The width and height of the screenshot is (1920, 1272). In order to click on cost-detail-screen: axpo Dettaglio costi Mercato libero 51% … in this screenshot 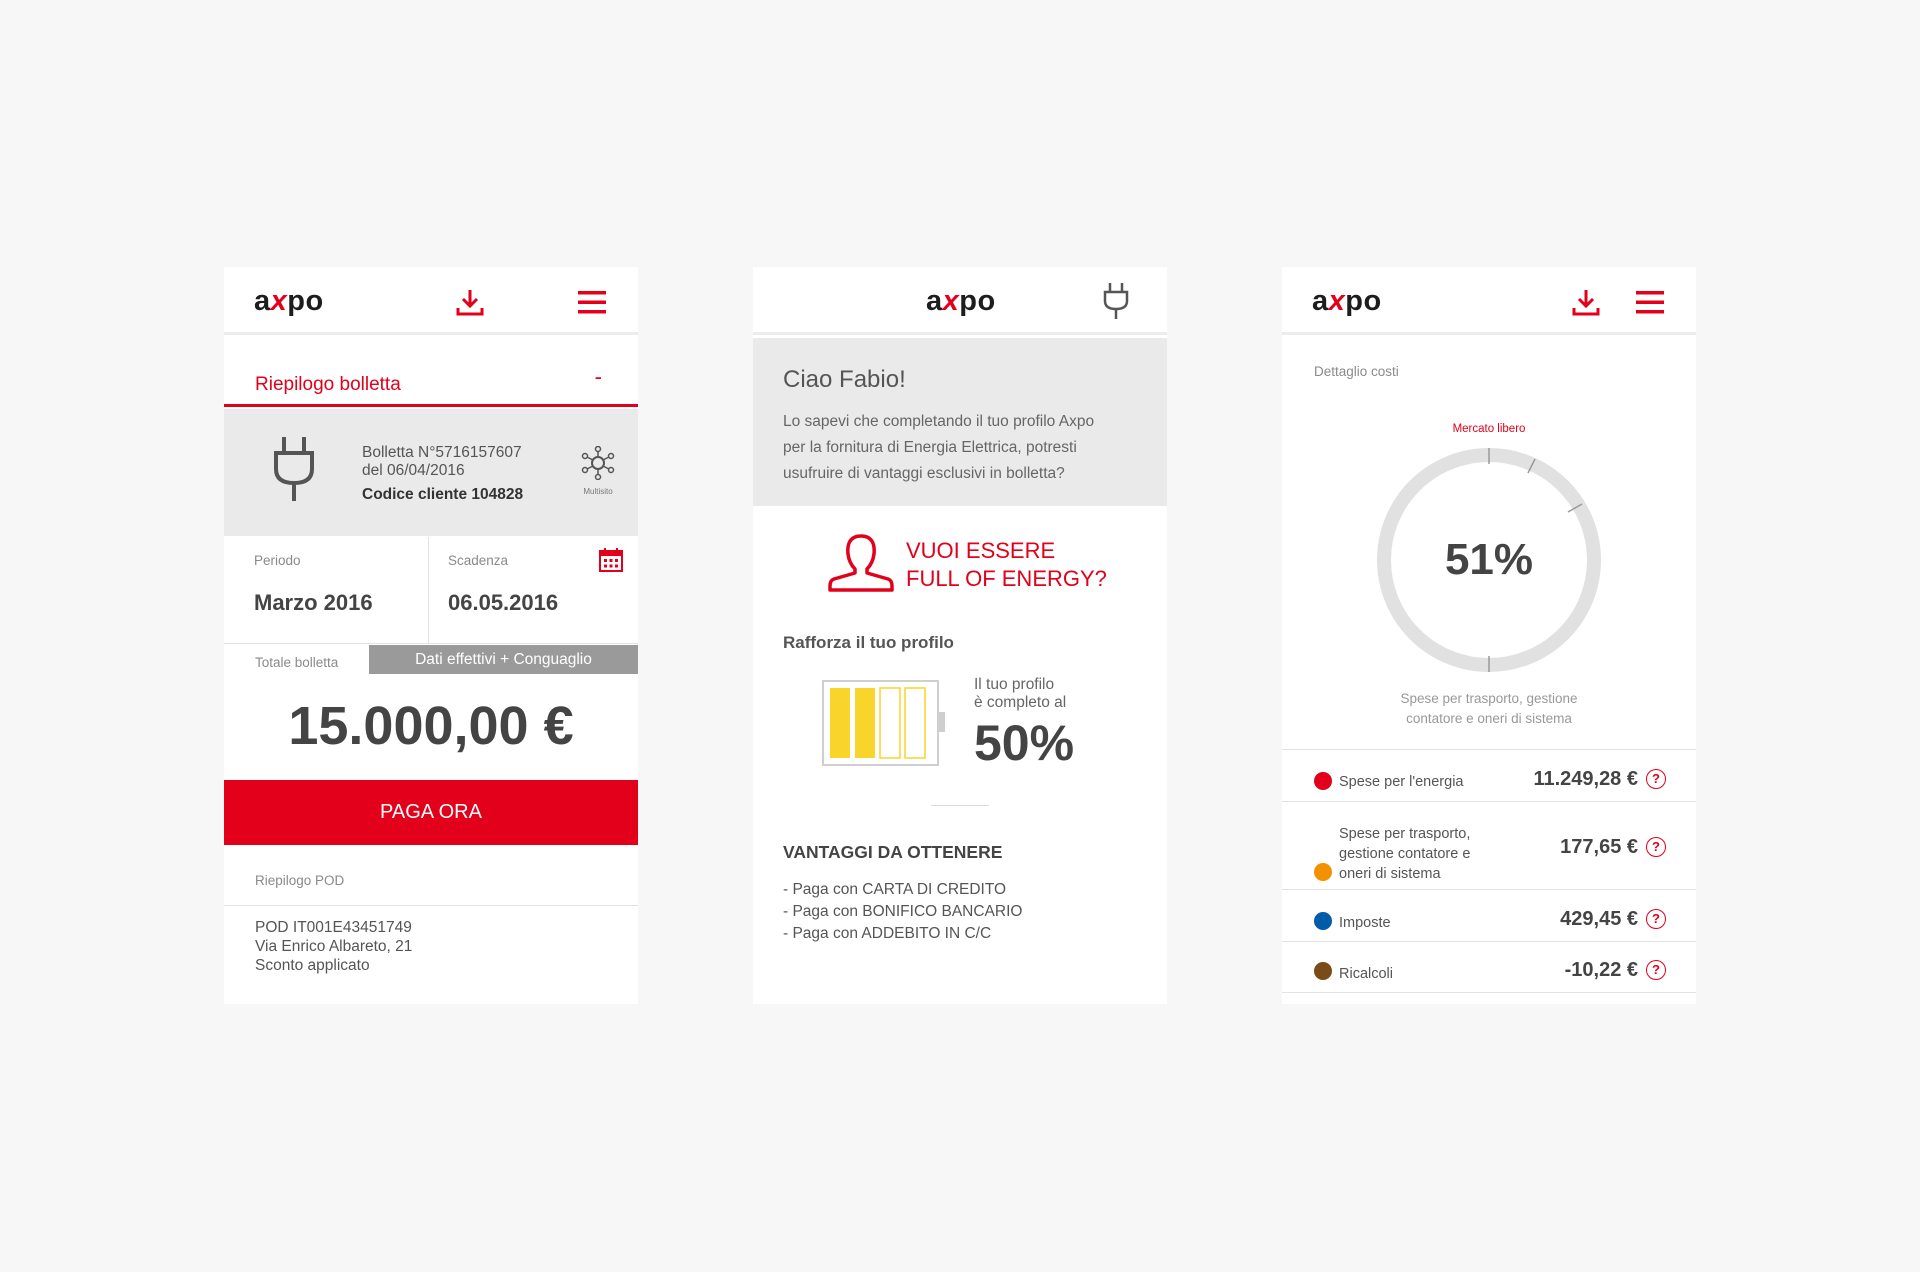, I will do `click(1489, 635)`.